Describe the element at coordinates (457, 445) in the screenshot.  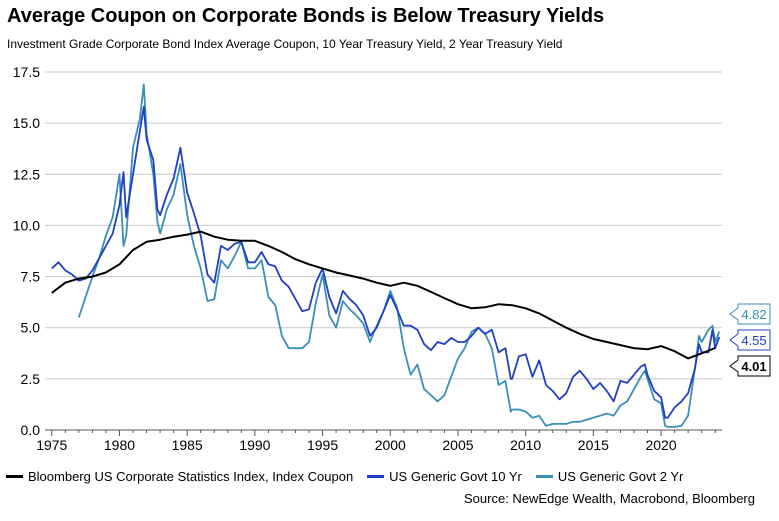
I see `x-tick-label: 2005` at that location.